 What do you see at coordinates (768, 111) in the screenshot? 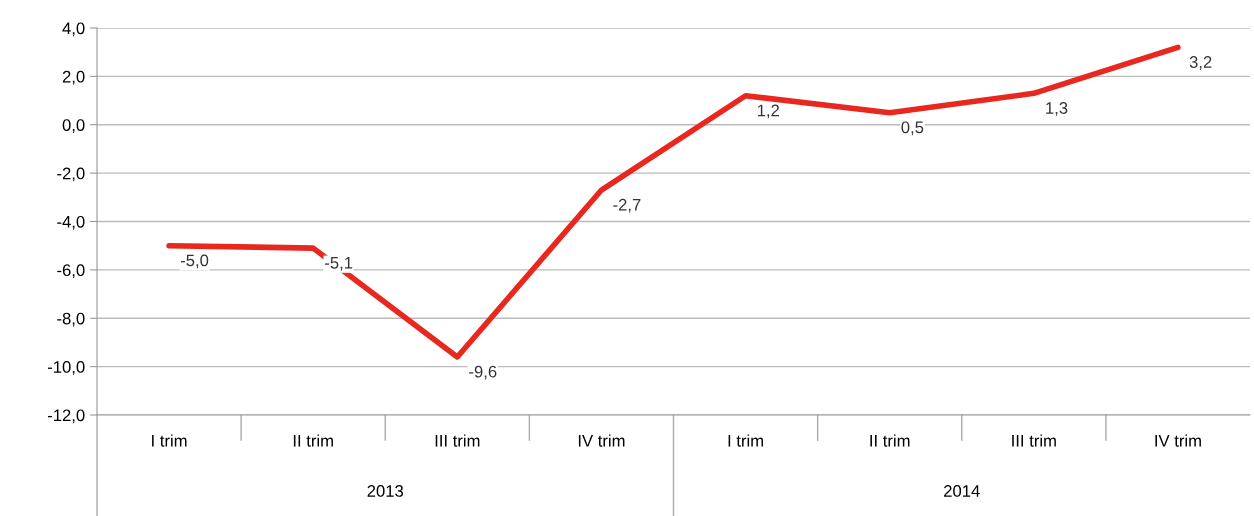
I see `data-label: 1,2` at bounding box center [768, 111].